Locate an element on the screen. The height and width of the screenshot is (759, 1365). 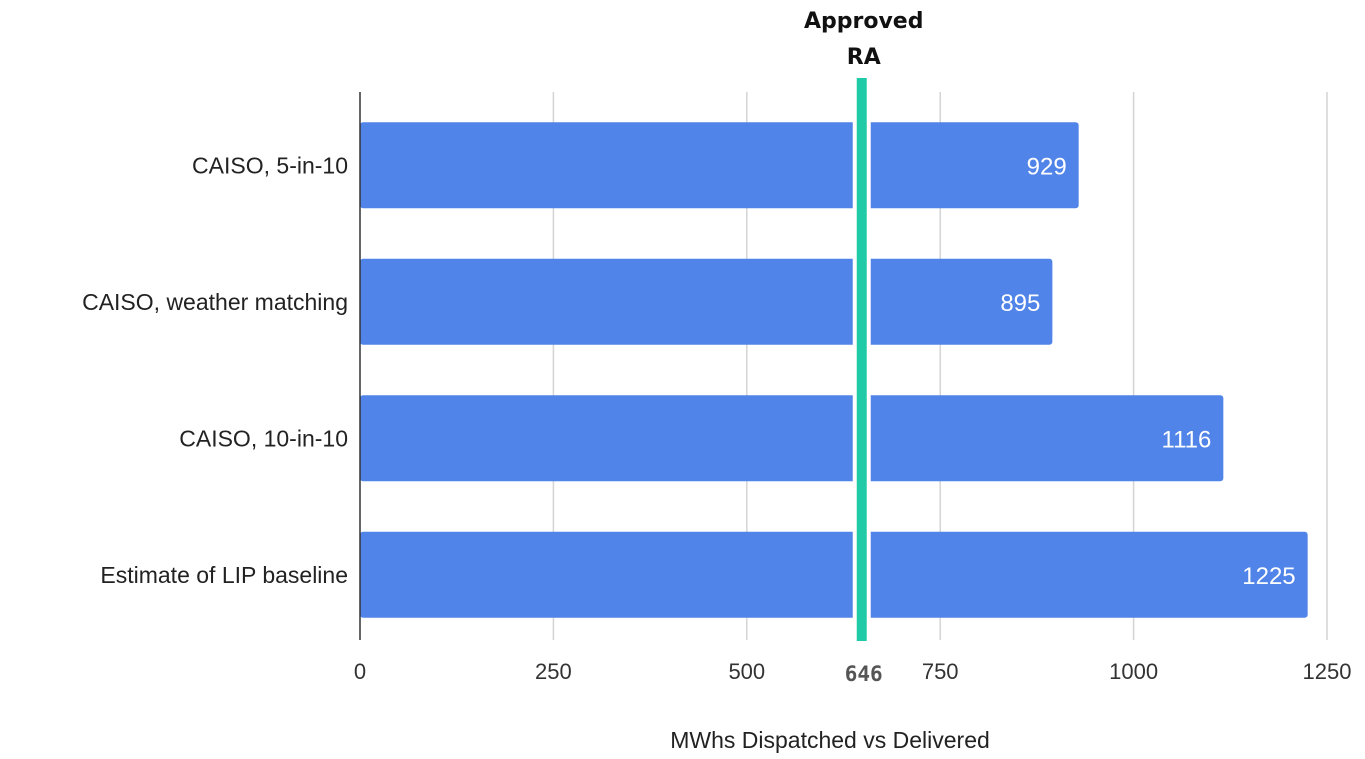
reference-line-group: Approved RA 646 is located at coordinates (864, 347).